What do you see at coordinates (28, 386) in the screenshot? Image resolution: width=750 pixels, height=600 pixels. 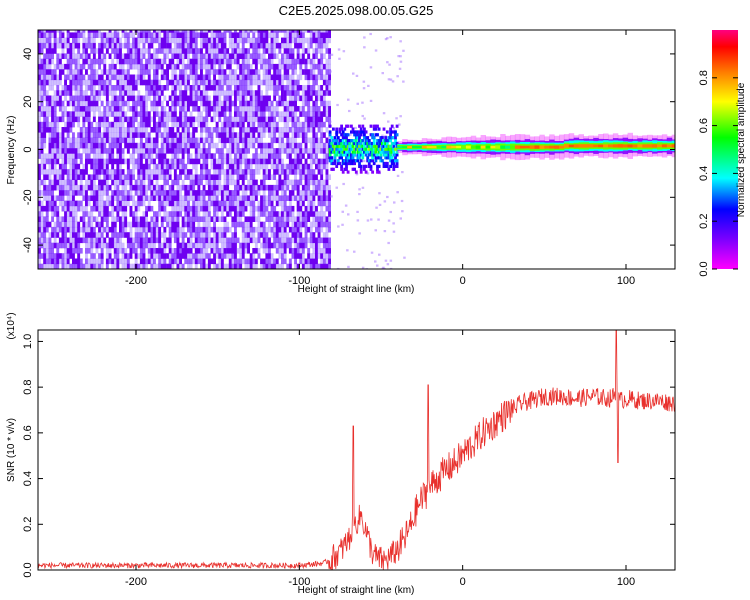 I see `snr-y-tick-label: 0.8` at bounding box center [28, 386].